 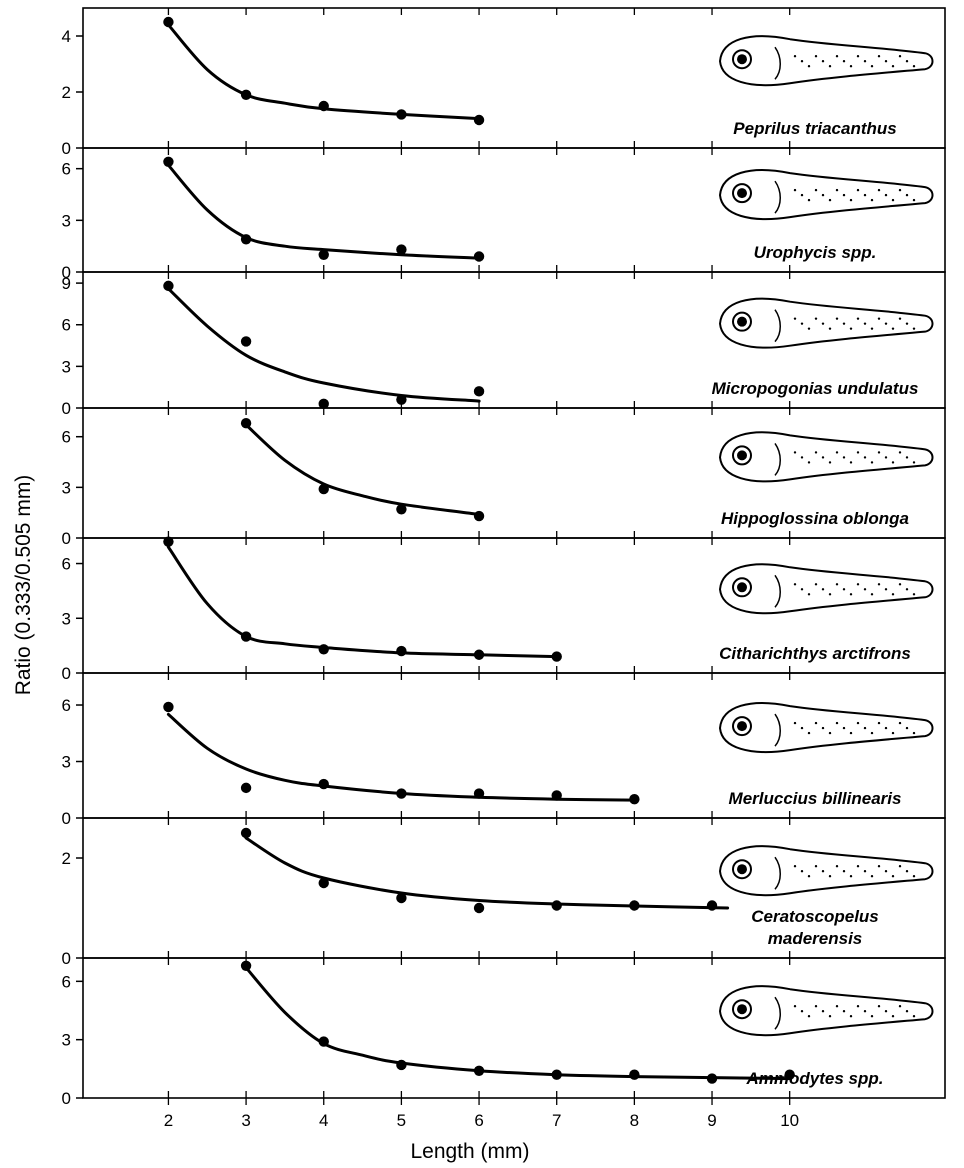 I want to click on panel-1: 0 2 4 Peprilus triacanthus, so click(x=504, y=82).